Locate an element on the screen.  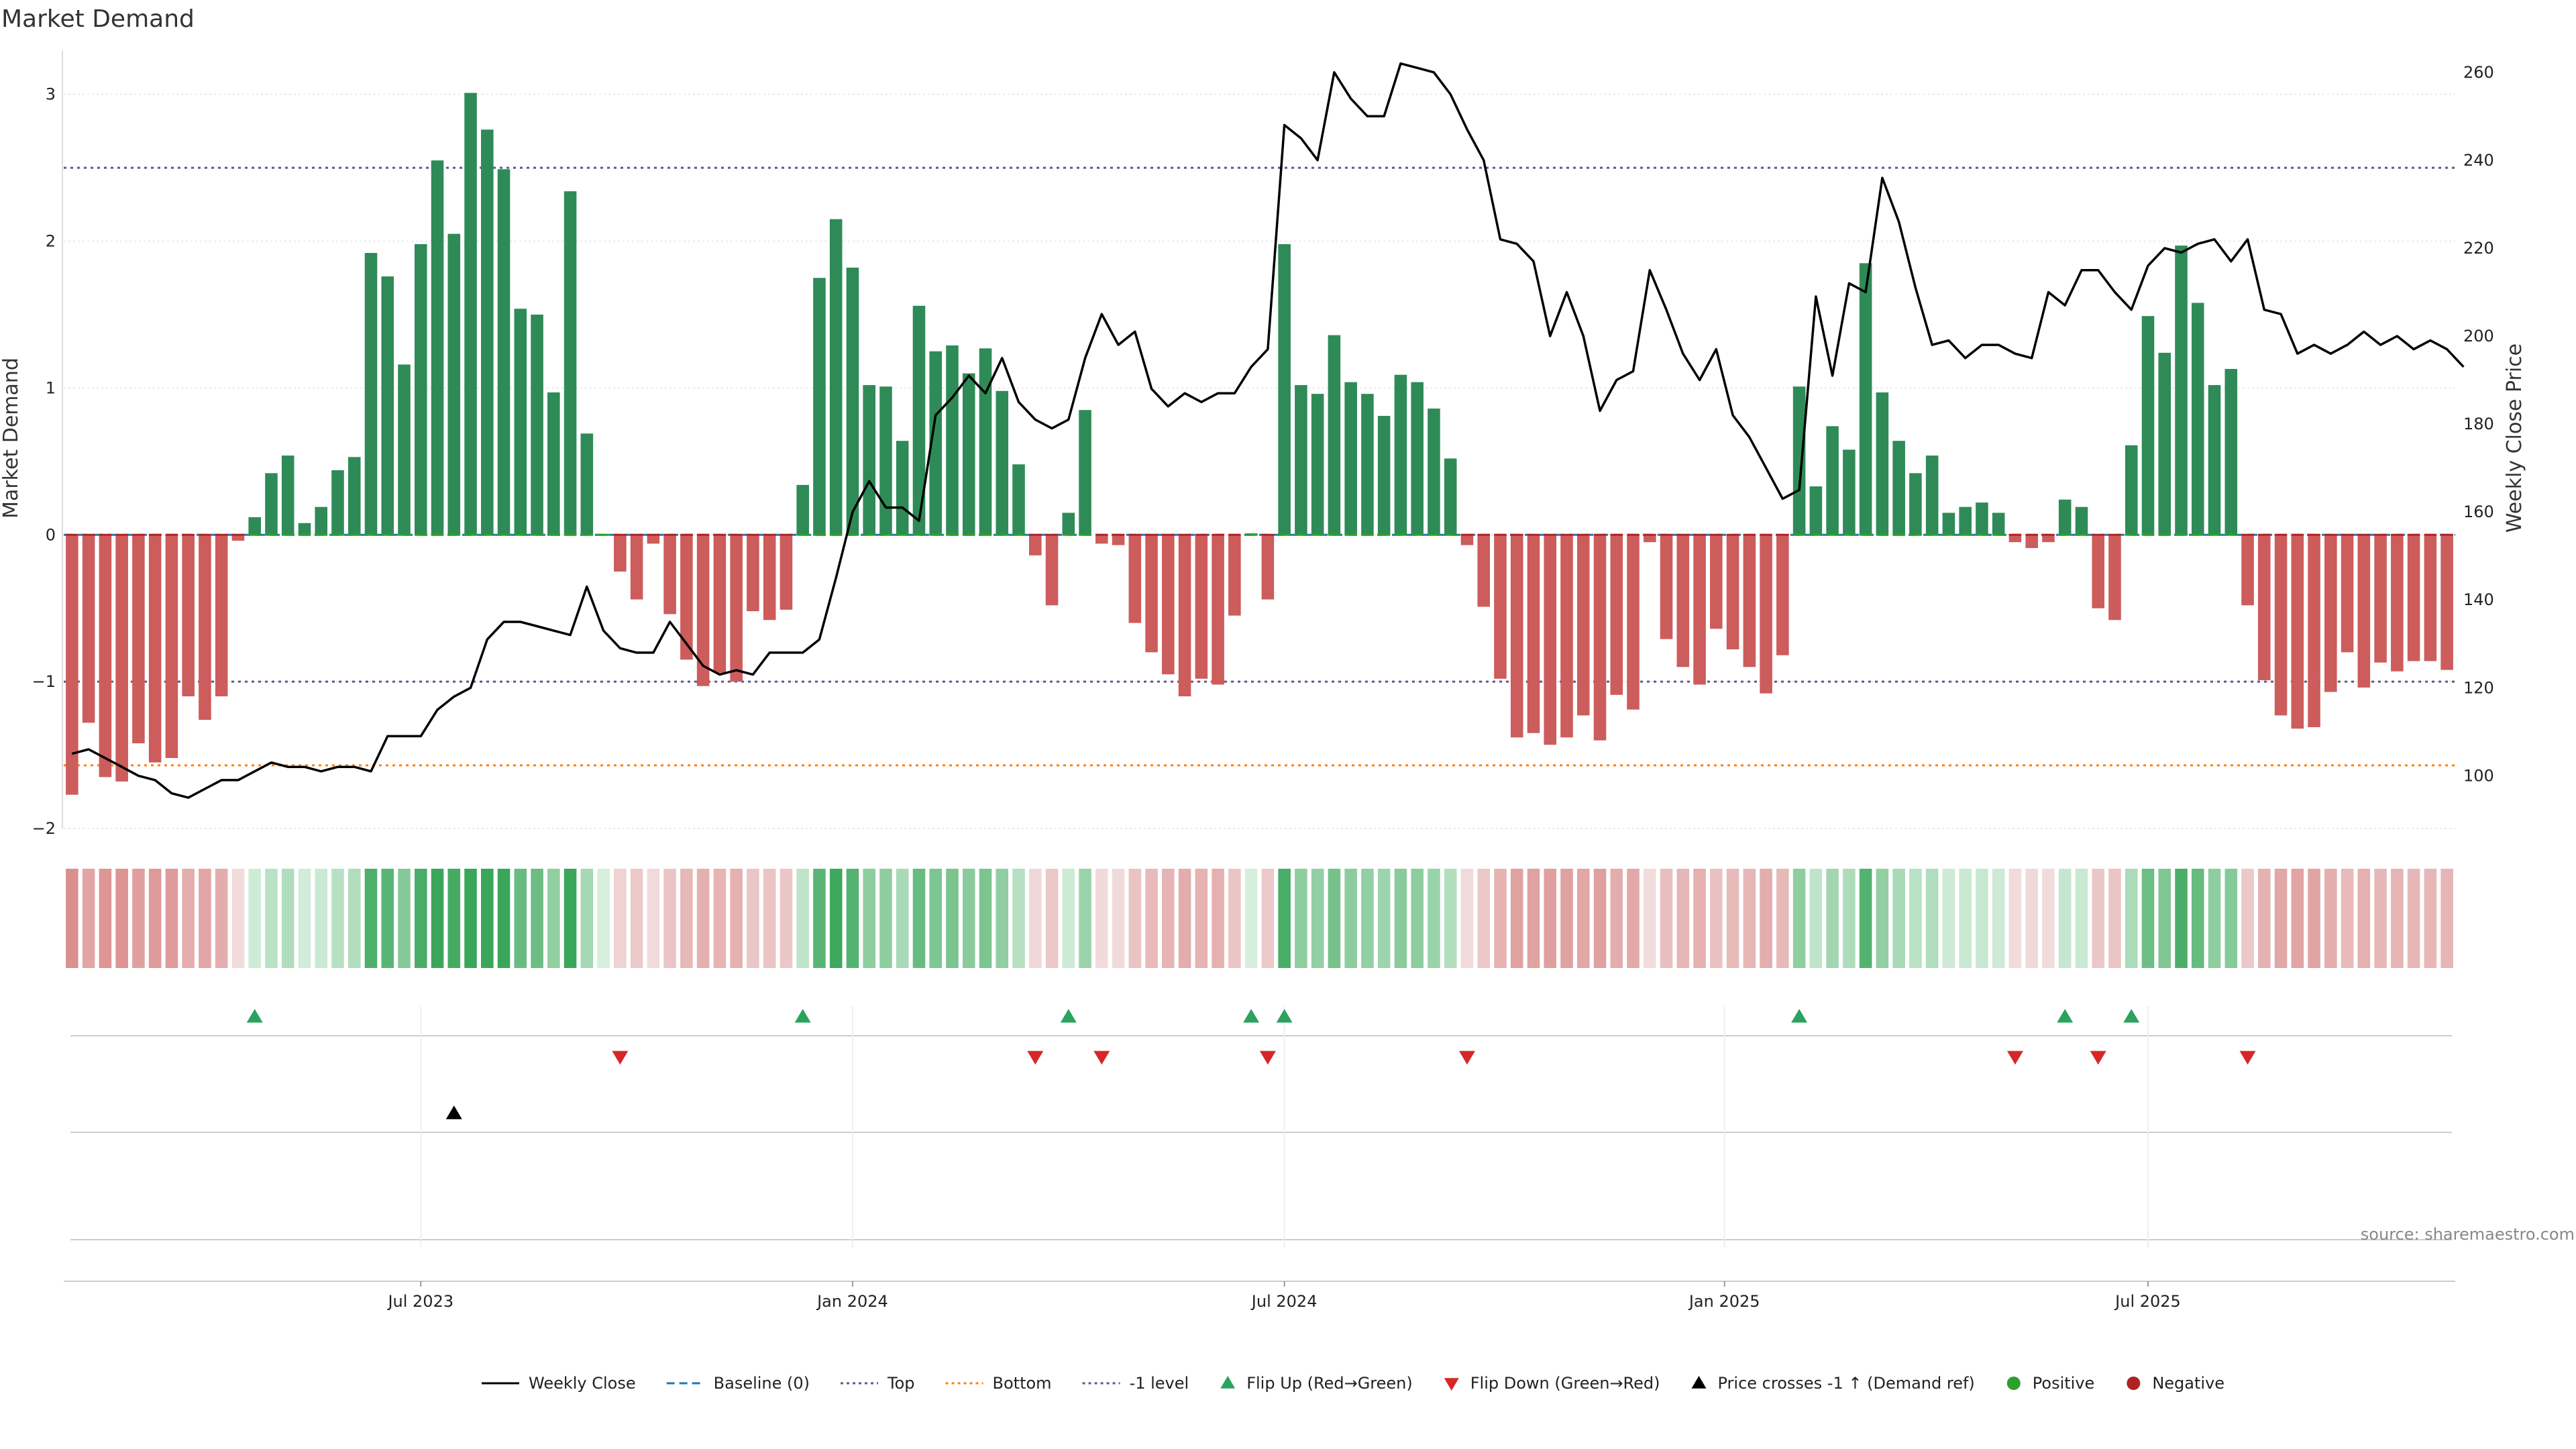
y2-tick-label: 240 is located at coordinates (2478, 160).